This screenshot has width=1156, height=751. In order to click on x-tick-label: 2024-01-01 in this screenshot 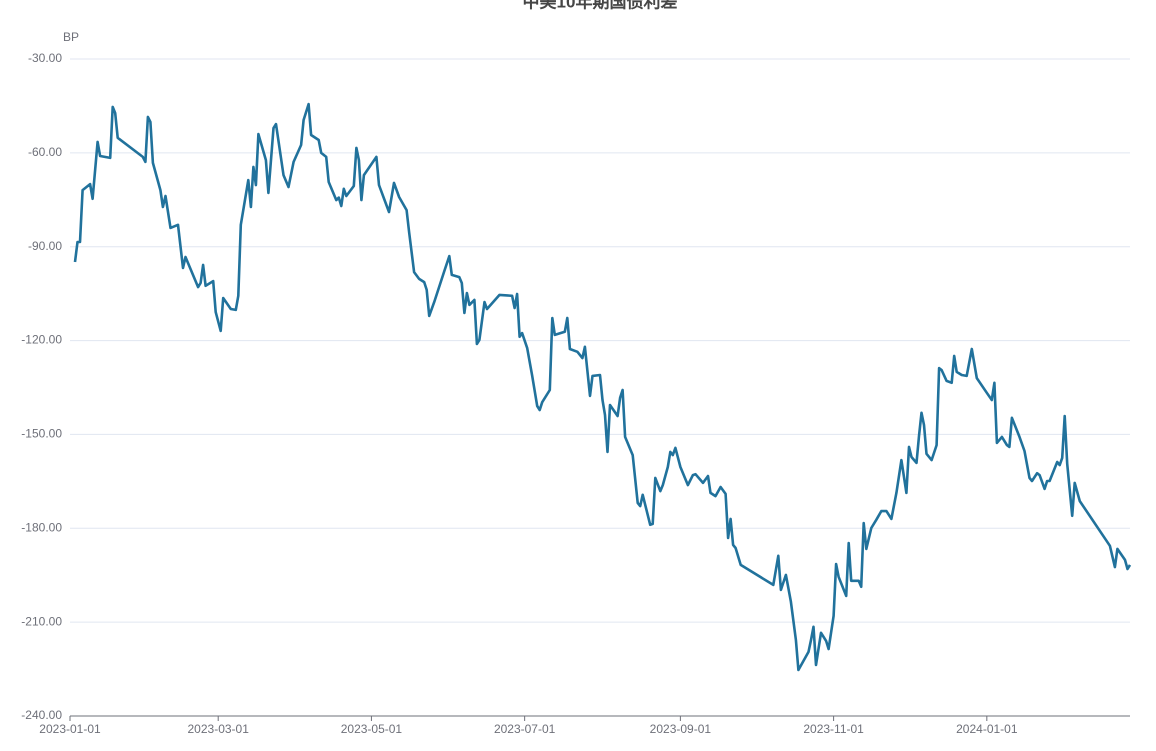, I will do `click(987, 729)`.